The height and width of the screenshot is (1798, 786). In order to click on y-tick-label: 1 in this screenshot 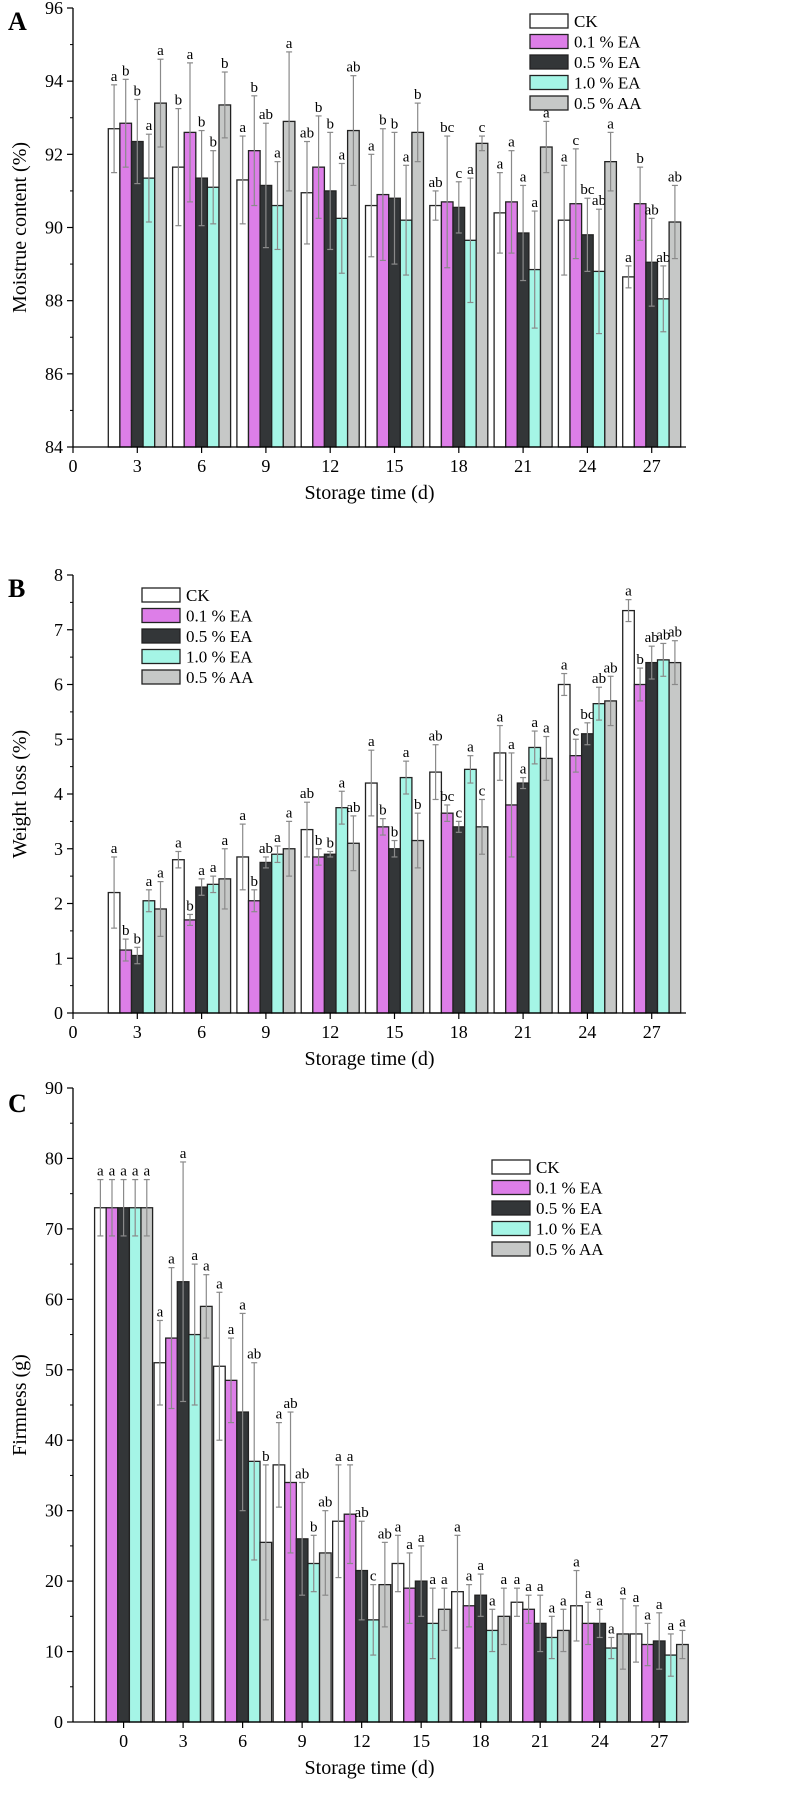, I will do `click(58, 958)`.